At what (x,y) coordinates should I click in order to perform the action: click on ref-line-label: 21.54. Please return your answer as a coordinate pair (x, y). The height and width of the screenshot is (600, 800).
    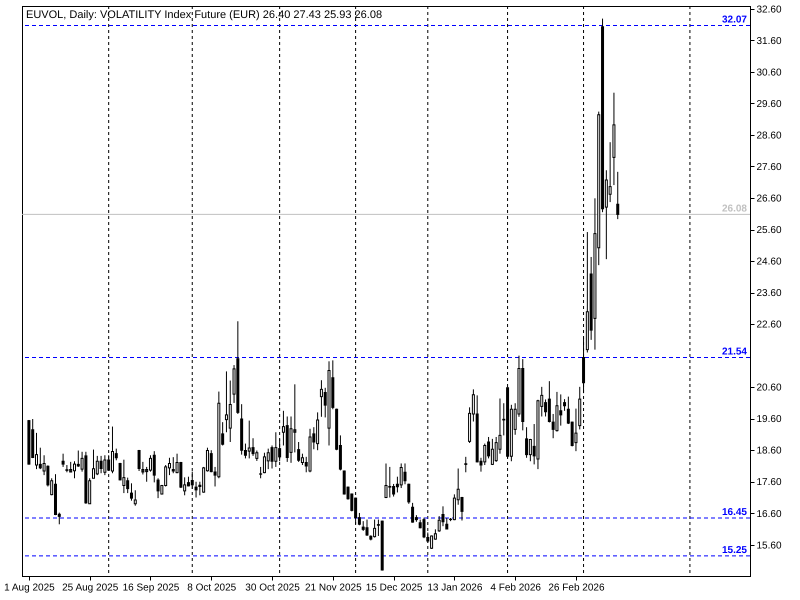
    Looking at the image, I should click on (735, 352).